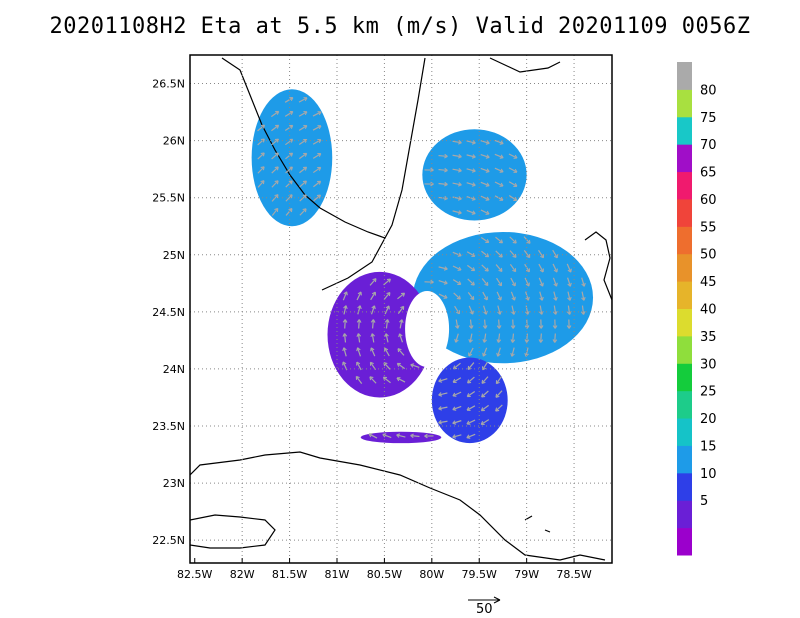 This screenshot has width=800, height=618. I want to click on colorbar-label: 50, so click(708, 255).